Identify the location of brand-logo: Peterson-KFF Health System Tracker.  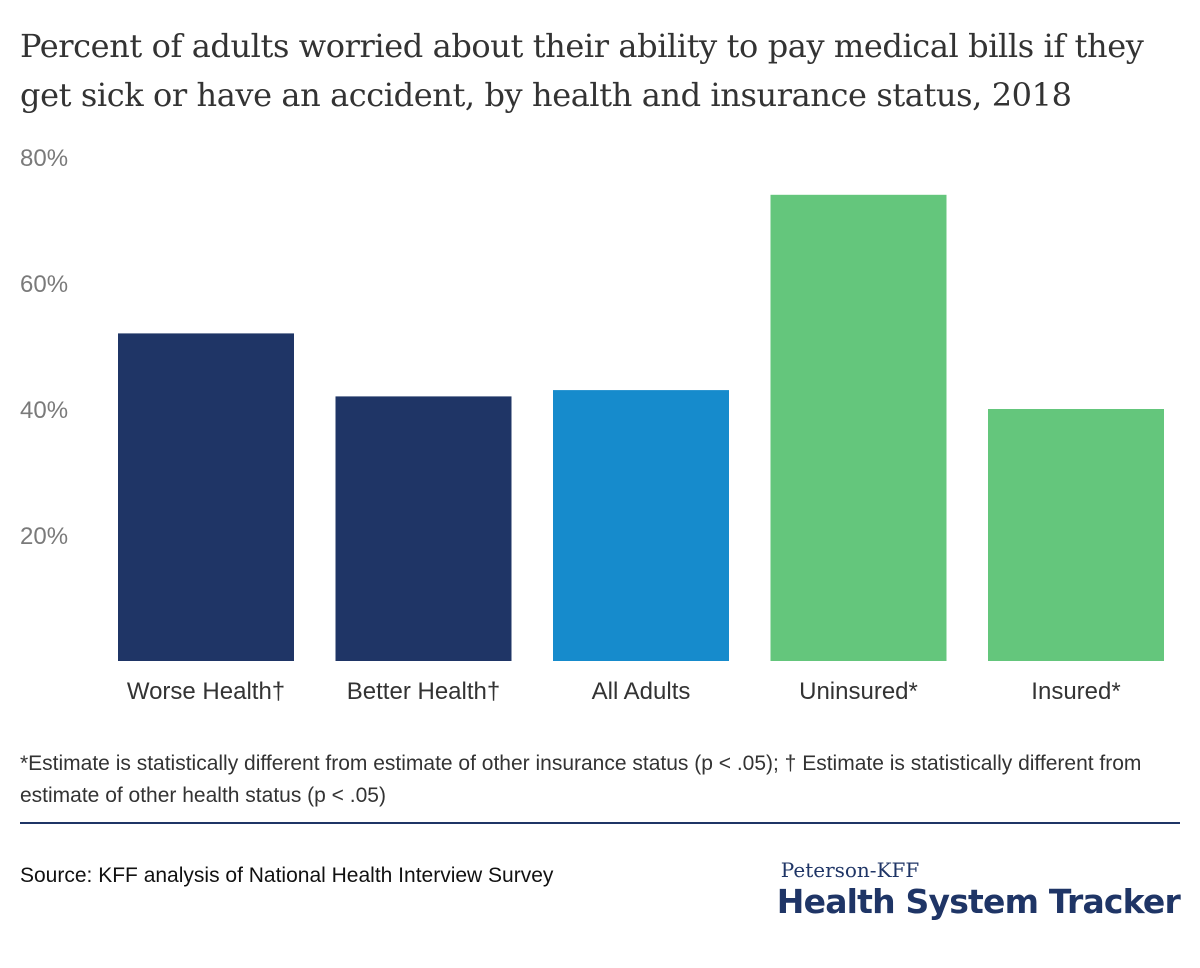
(978, 889).